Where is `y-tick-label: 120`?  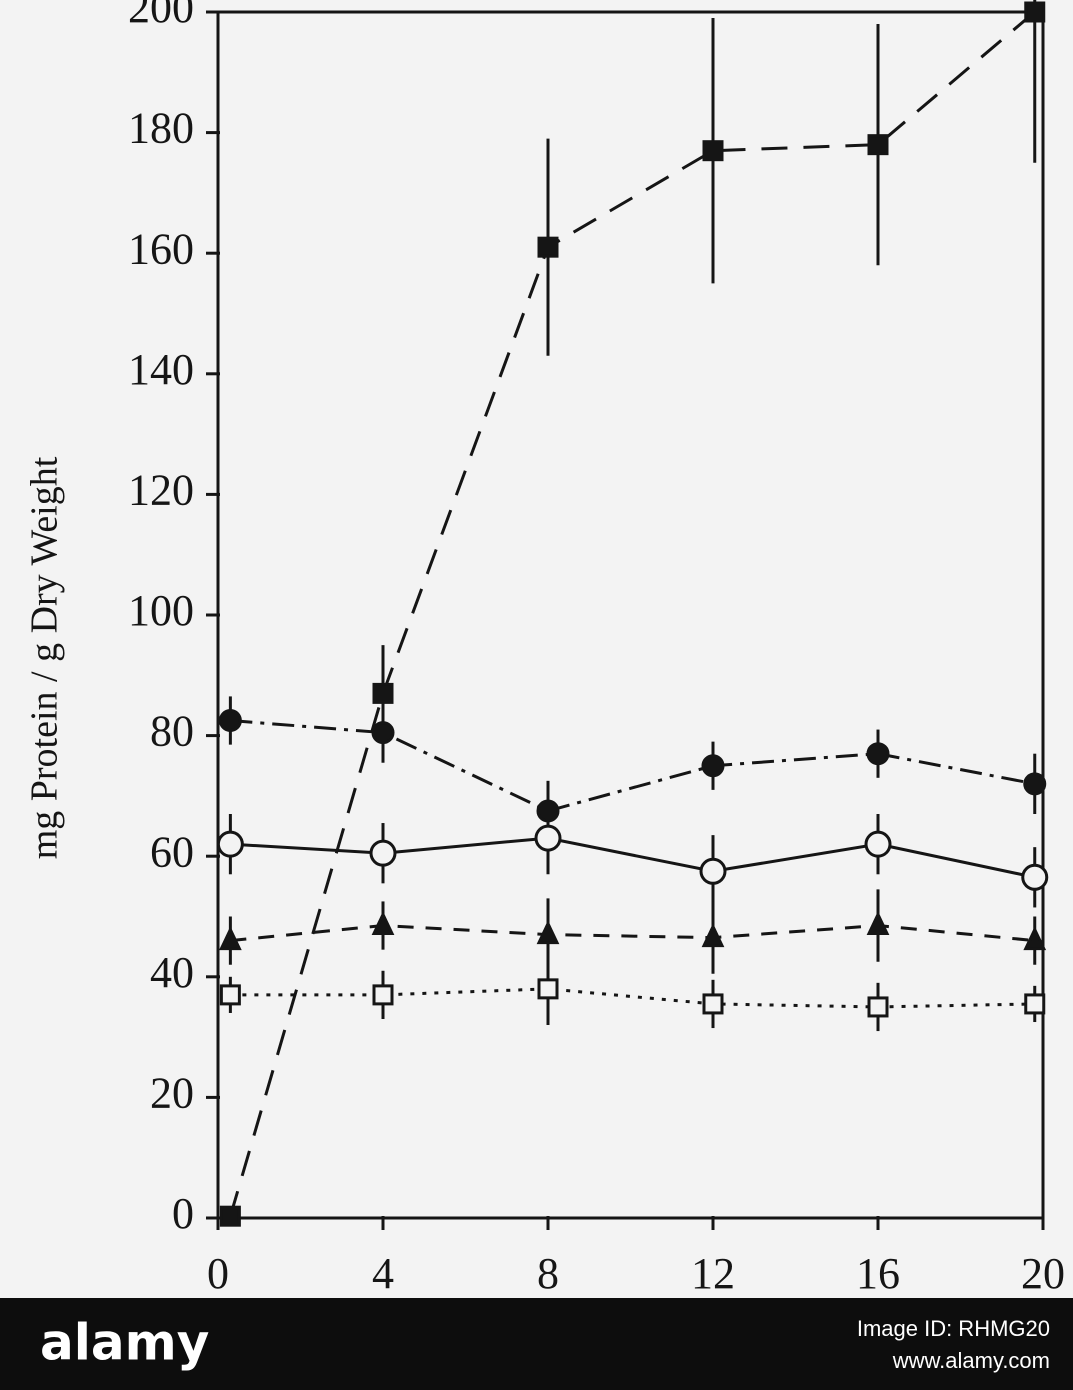
y-tick-label: 120 is located at coordinates (161, 489).